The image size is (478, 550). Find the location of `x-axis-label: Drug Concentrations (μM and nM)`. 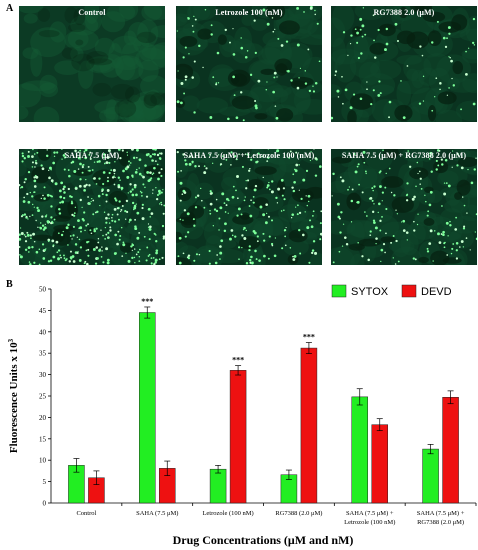

x-axis-label: Drug Concentrations (μM and nM) is located at coordinates (263, 540).